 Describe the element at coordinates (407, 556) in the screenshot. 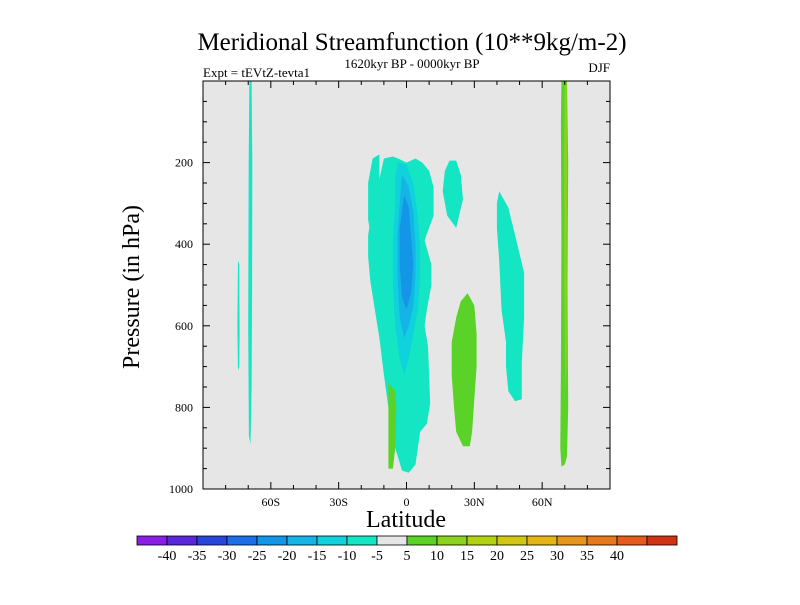

I see `colorbar-label: 5` at that location.